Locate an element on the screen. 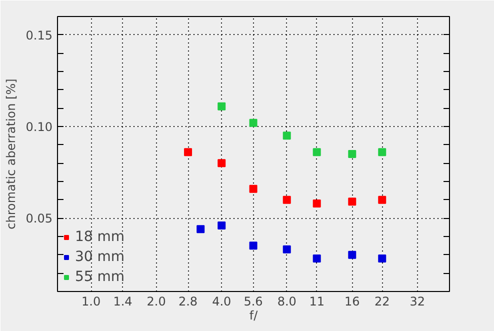 The image size is (494, 331). x-tick-label: 1.0 is located at coordinates (91, 301).